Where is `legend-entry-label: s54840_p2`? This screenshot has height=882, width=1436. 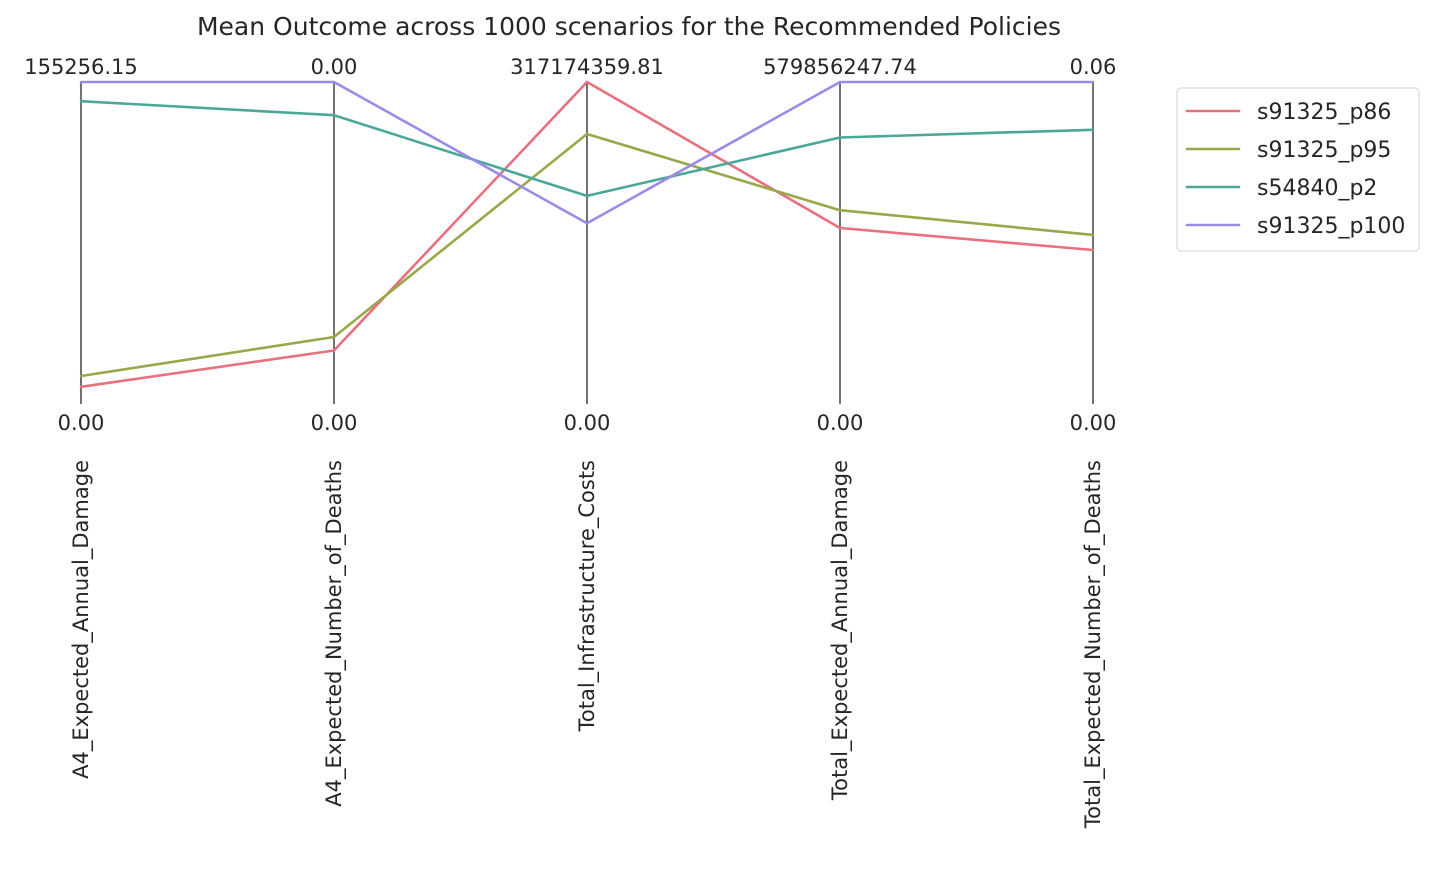 legend-entry-label: s54840_p2 is located at coordinates (1317, 188).